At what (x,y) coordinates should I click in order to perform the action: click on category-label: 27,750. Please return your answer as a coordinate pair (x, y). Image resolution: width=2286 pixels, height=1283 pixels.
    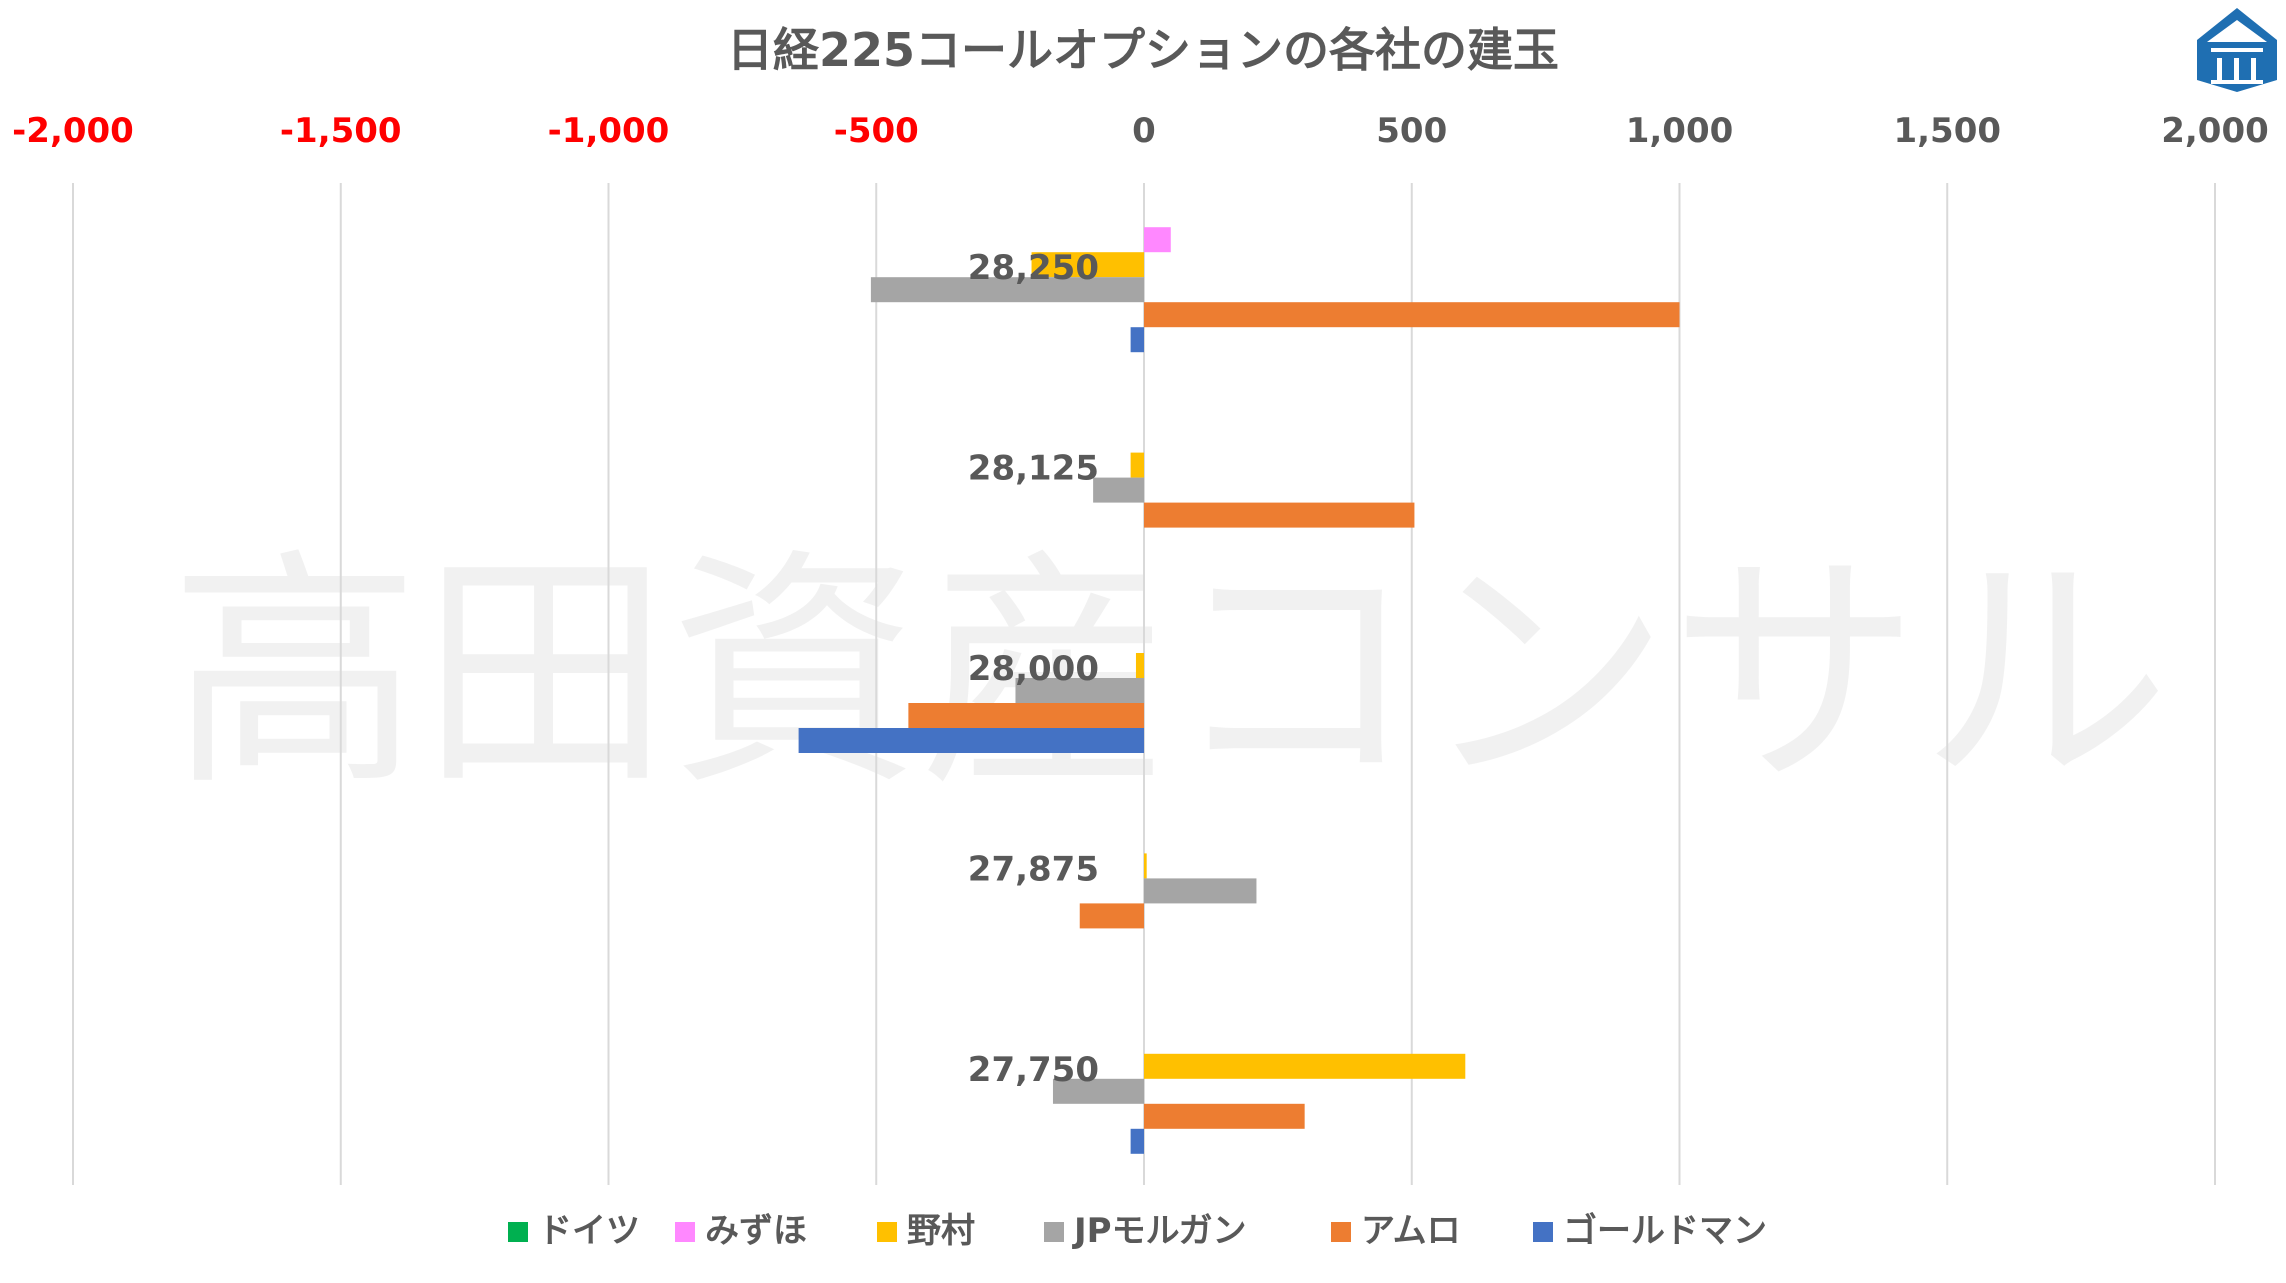
    Looking at the image, I should click on (1033, 1070).